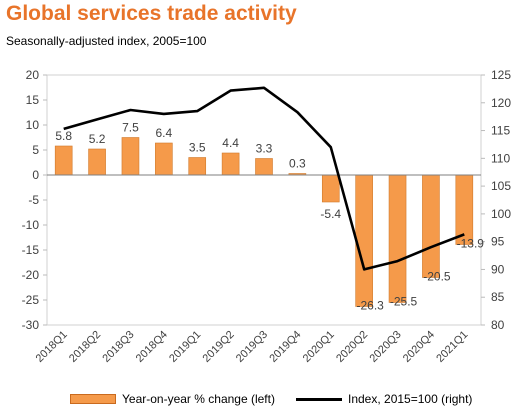  What do you see at coordinates (35, 150) in the screenshot?
I see `y-left-tick-label: 5` at bounding box center [35, 150].